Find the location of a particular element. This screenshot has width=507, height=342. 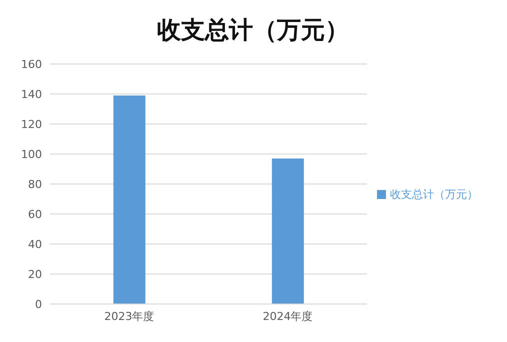

y-tick-label: 120 is located at coordinates (31, 124).